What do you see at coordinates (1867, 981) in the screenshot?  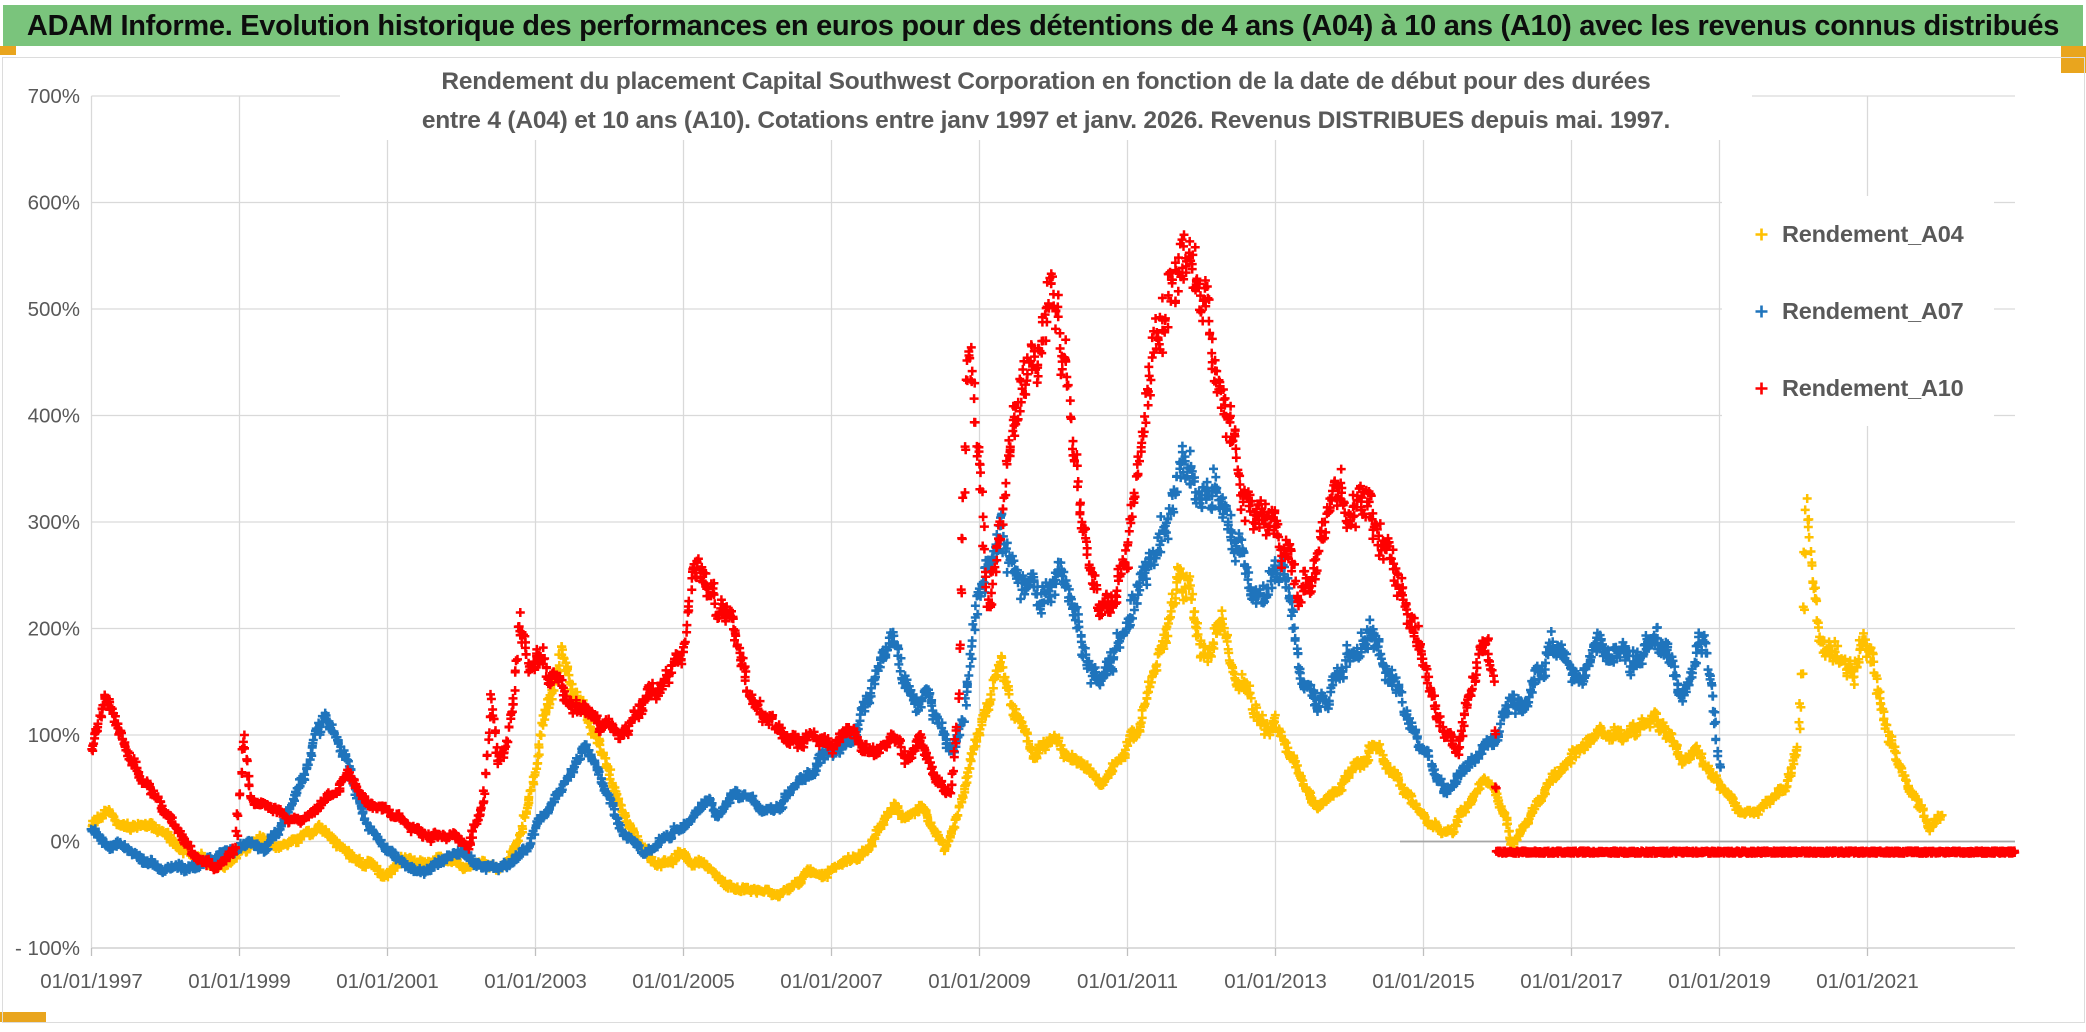 I see `x-axis-label: 01/01/2021` at bounding box center [1867, 981].